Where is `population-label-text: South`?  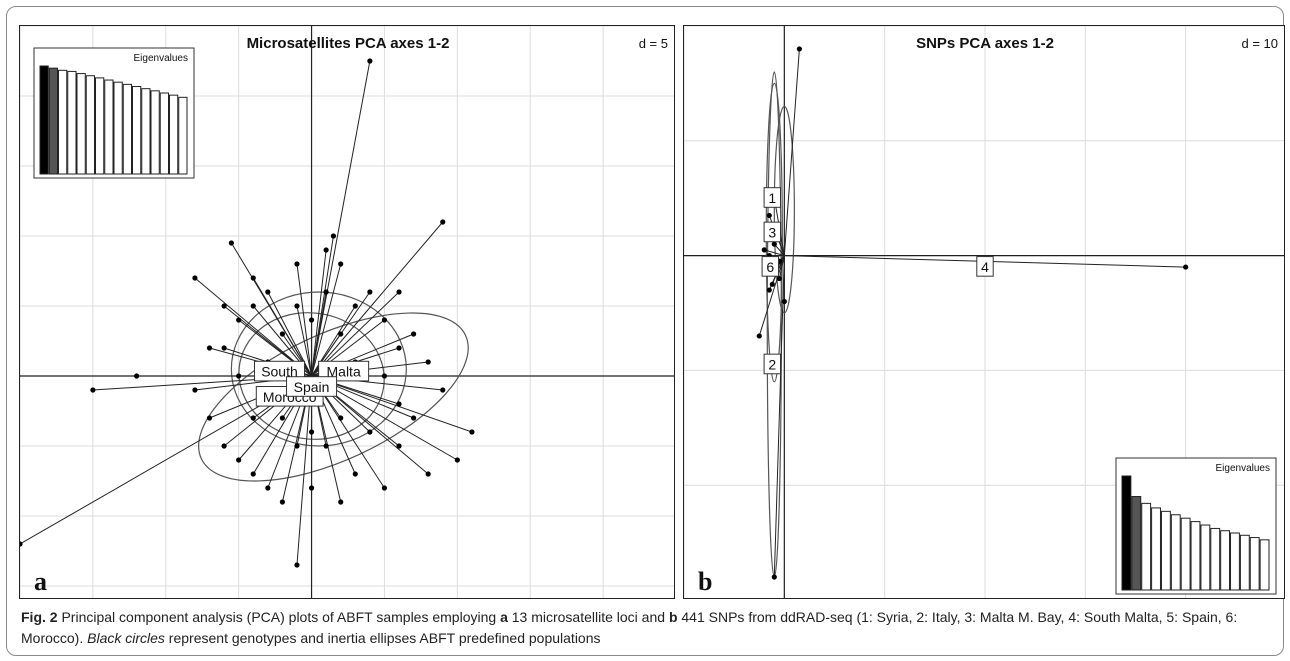 population-label-text: South is located at coordinates (279, 372).